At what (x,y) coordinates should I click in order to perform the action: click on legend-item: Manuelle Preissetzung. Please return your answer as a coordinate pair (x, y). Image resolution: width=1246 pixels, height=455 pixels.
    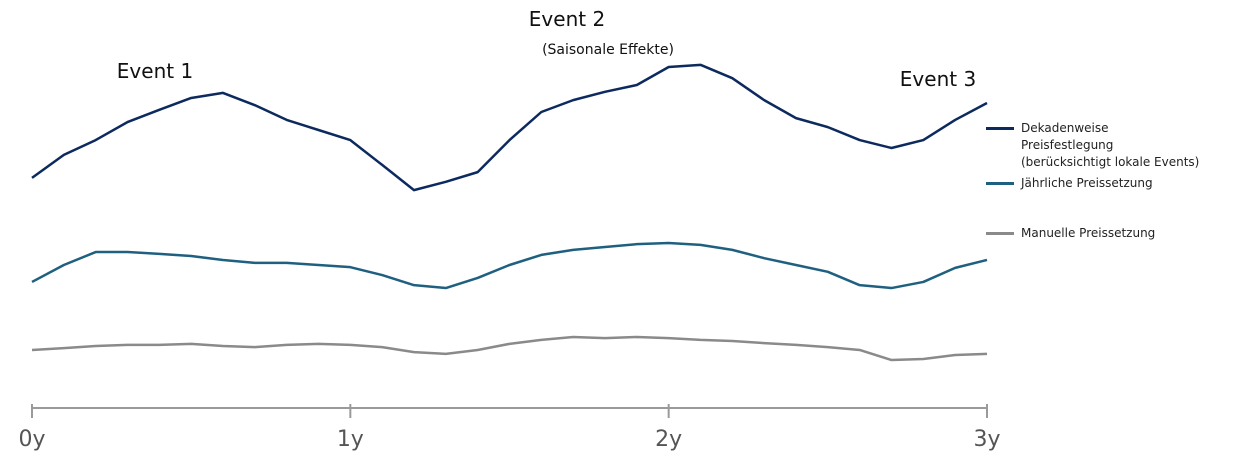
    Looking at the image, I should click on (1101, 233).